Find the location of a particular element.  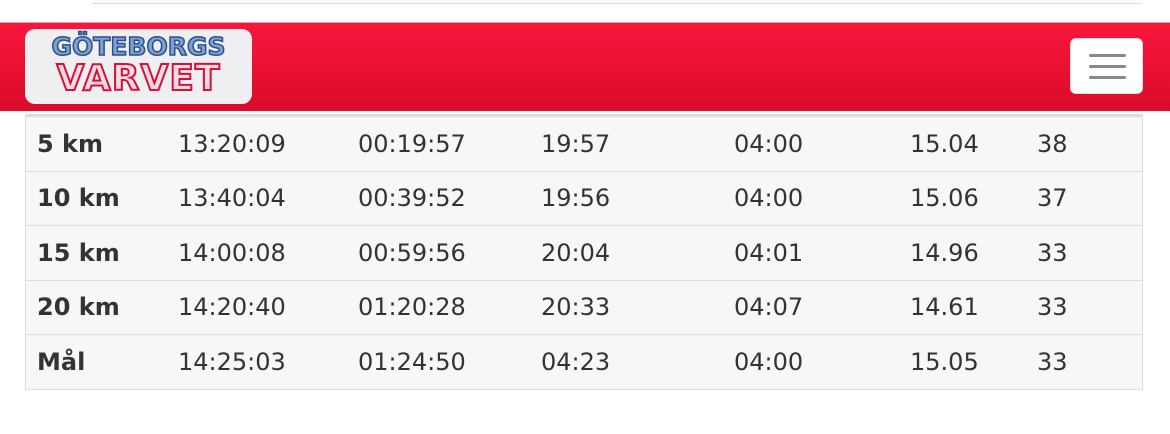

hamburger-menu-button is located at coordinates (1106, 66).